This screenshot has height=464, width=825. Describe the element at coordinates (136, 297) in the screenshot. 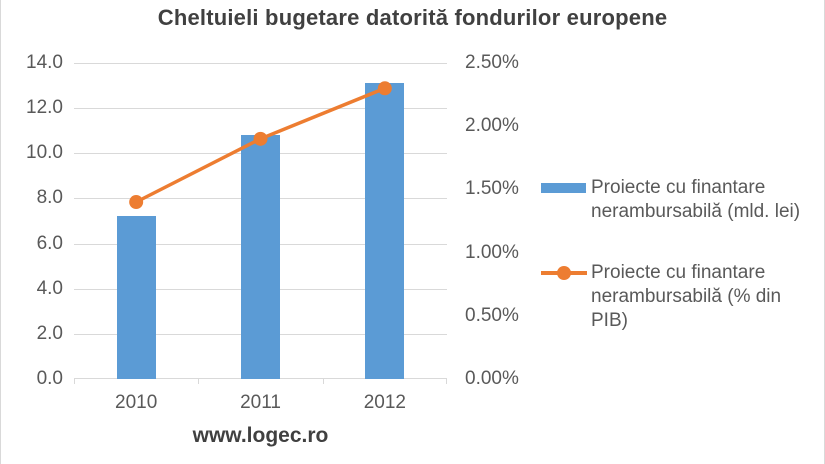

I see `bar-2010` at that location.